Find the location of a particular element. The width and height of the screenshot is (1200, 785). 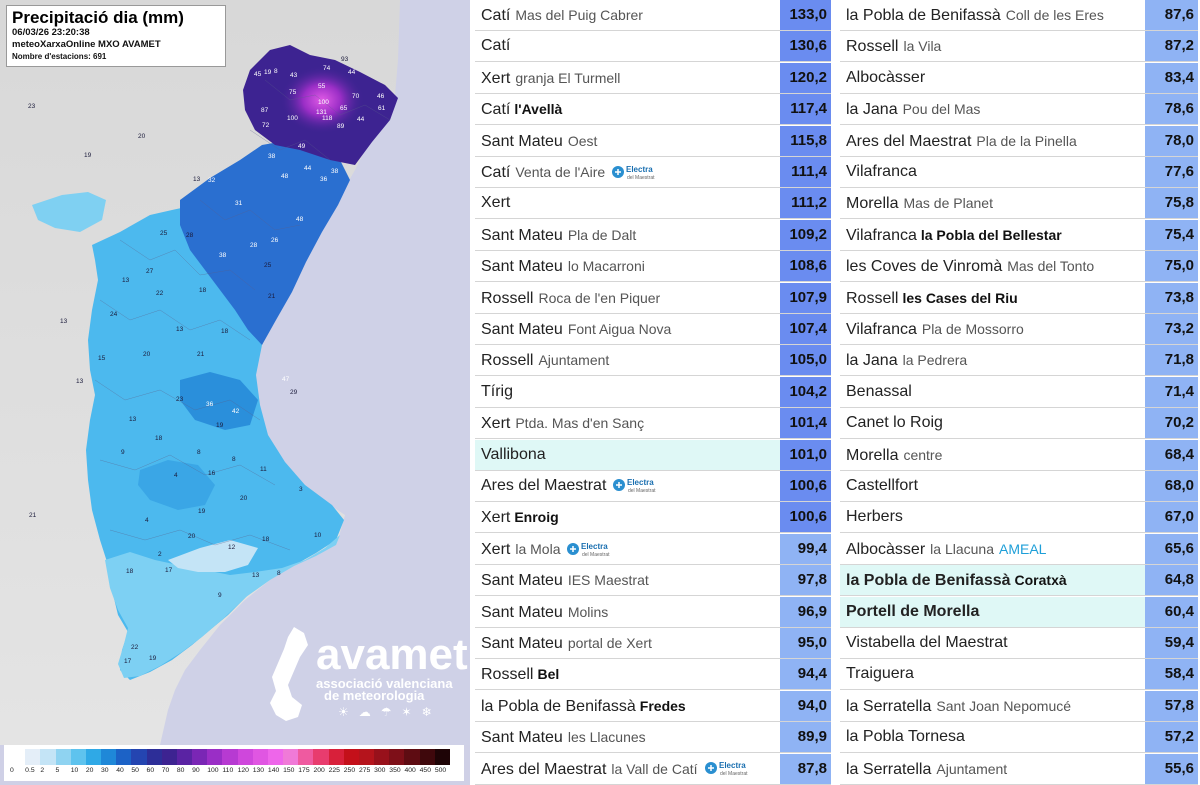

station-value: 131 is located at coordinates (321, 112).